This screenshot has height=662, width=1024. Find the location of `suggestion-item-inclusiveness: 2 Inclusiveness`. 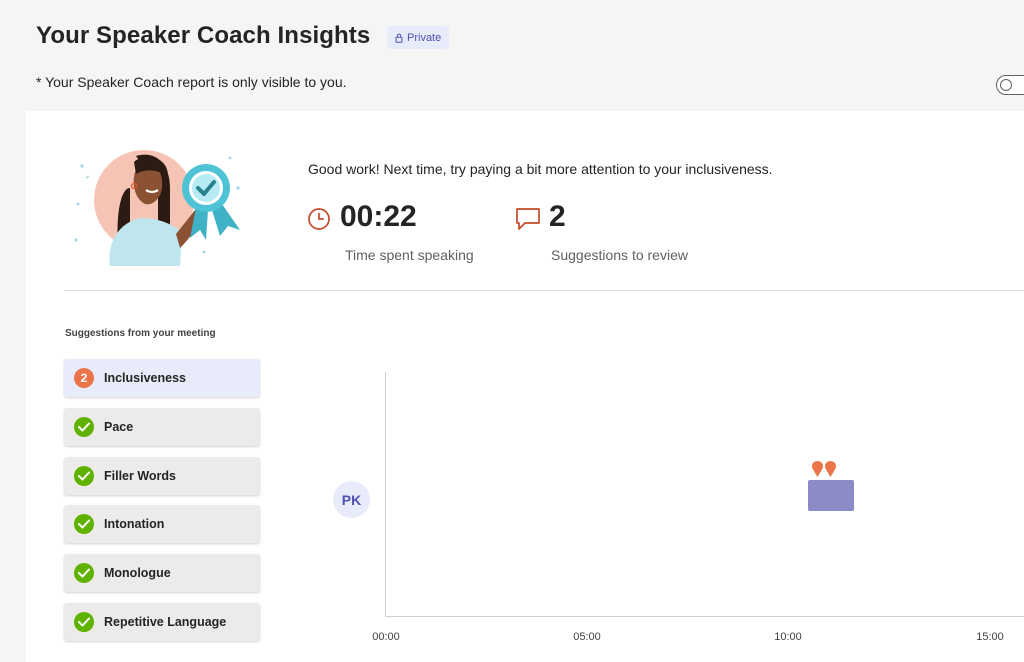

suggestion-item-inclusiveness: 2 Inclusiveness is located at coordinates (162, 378).